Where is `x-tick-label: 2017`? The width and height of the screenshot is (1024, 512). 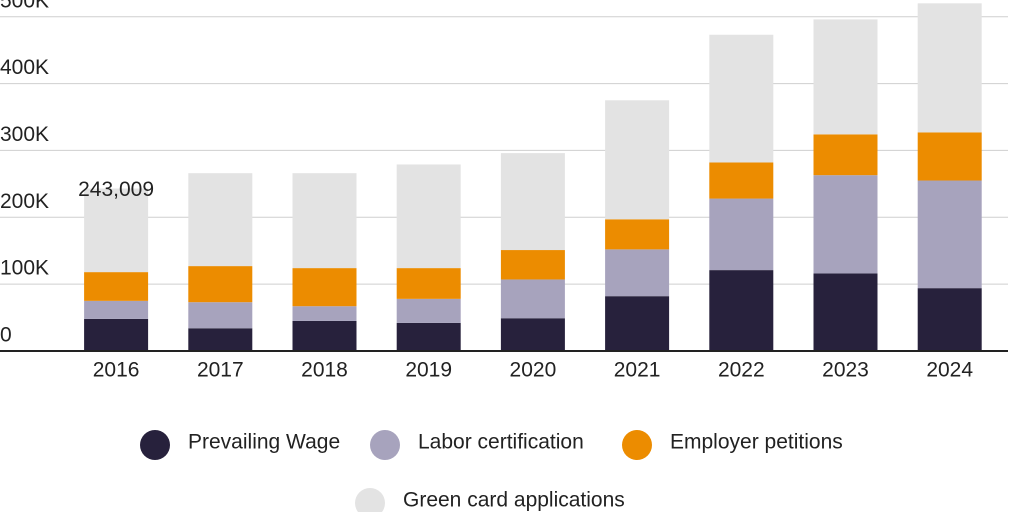 x-tick-label: 2017 is located at coordinates (220, 370).